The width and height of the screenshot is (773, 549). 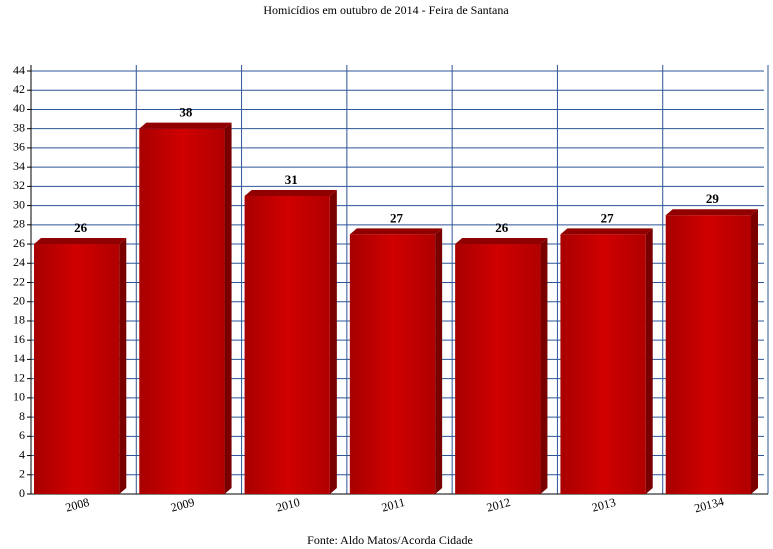 What do you see at coordinates (19, 70) in the screenshot?
I see `y-tick-label: 44` at bounding box center [19, 70].